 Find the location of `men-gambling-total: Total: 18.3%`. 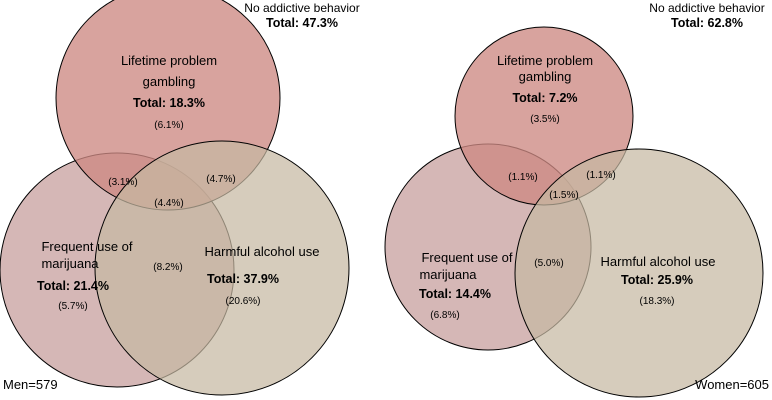

men-gambling-total: Total: 18.3% is located at coordinates (169, 103).